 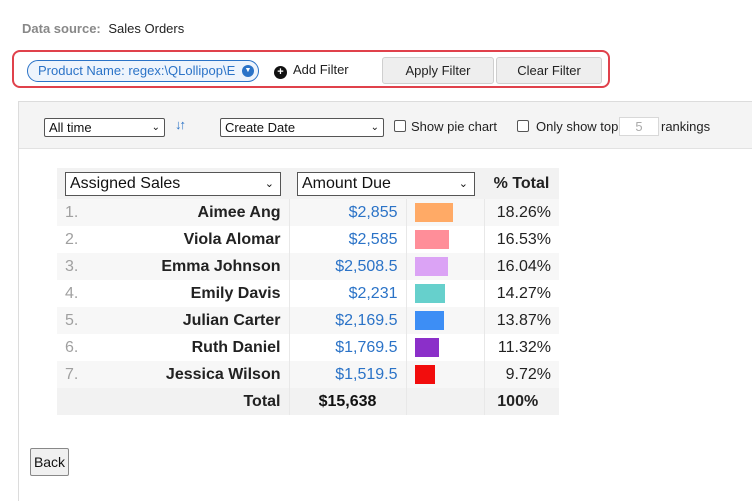 I want to click on assigned-sales-name: Aimee Ang, so click(x=209, y=212).